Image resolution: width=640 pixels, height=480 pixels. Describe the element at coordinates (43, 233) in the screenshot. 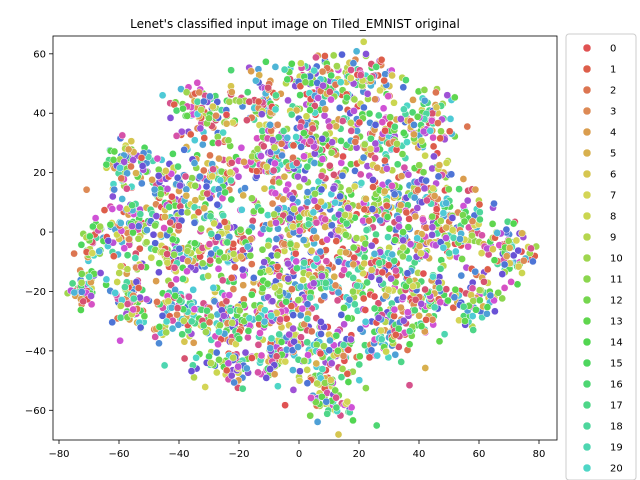

I see `y-tick-label: 0` at that location.